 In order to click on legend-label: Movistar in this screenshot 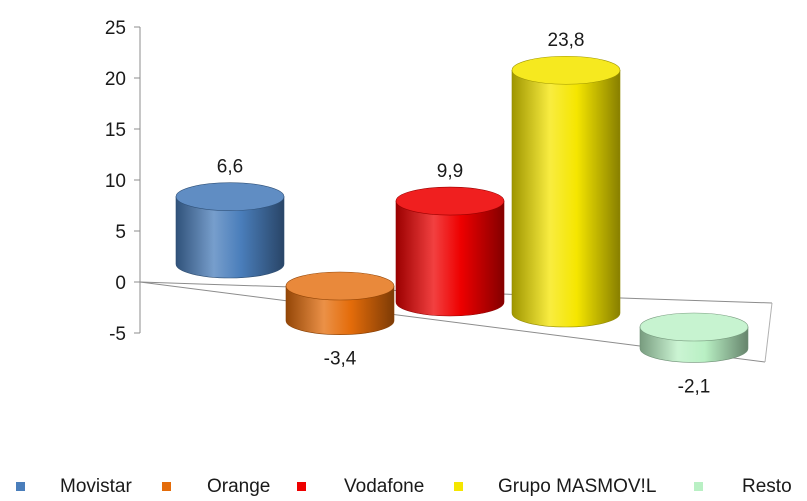, I will do `click(96, 486)`.